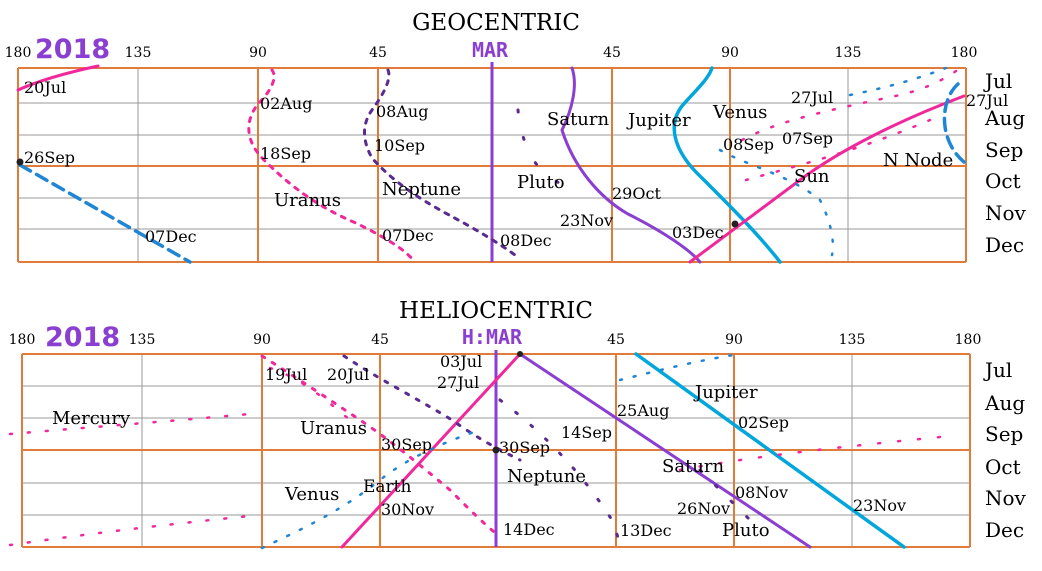 This screenshot has height=571, width=1042. I want to click on geo-track-venus, so click(833, 161).